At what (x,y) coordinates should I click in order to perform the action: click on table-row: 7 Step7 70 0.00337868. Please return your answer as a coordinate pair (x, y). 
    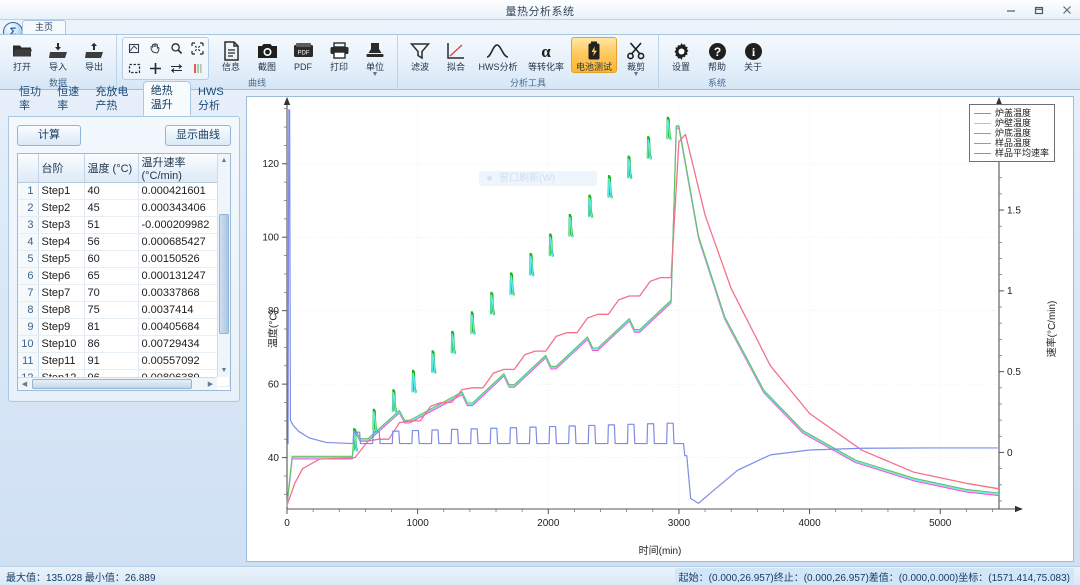
    Looking at the image, I should click on (124, 293).